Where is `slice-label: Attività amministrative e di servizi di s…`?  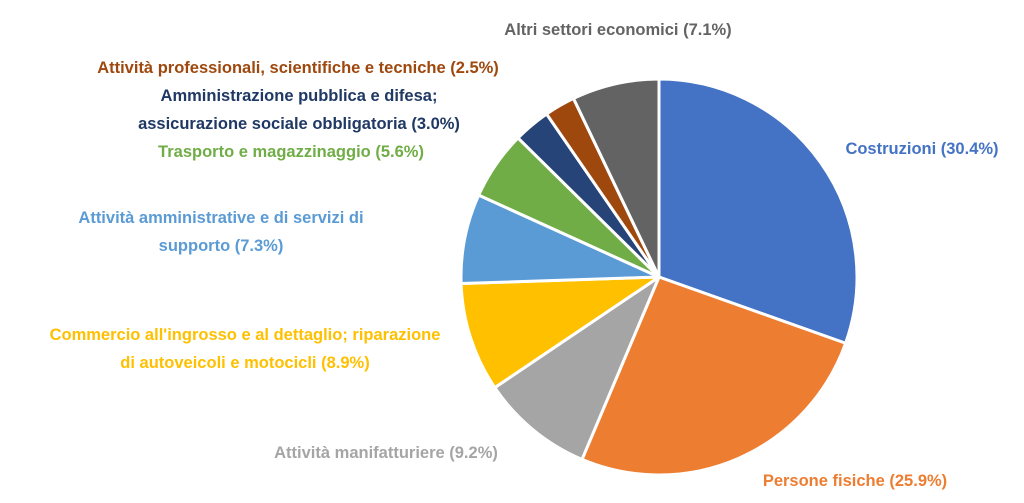 slice-label: Attività amministrative e di servizi di s… is located at coordinates (220, 232).